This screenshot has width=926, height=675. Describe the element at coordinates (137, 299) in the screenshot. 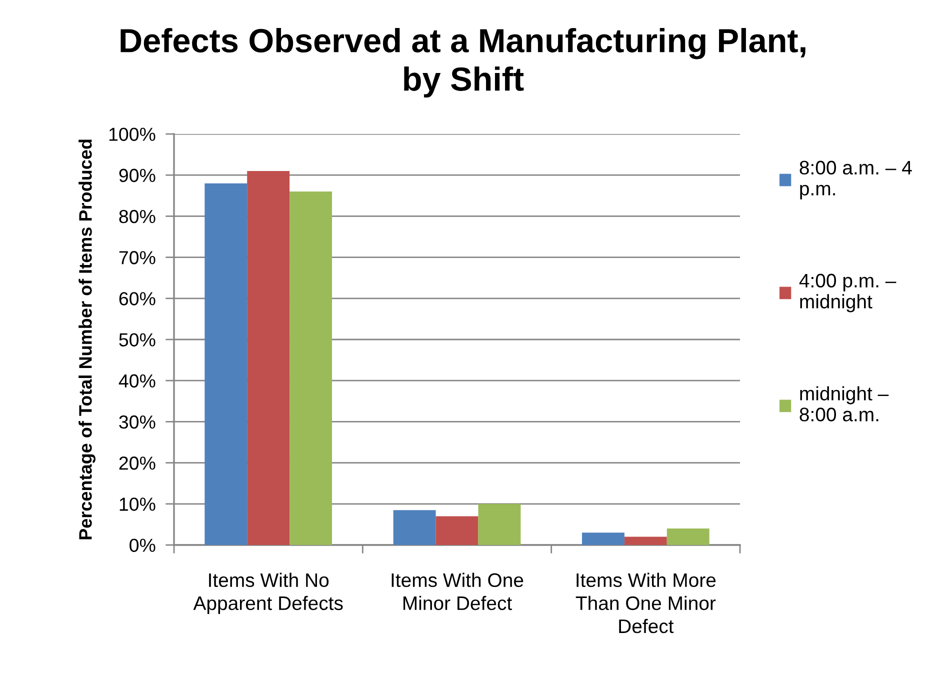

I see `y-tick-label: 60%` at that location.